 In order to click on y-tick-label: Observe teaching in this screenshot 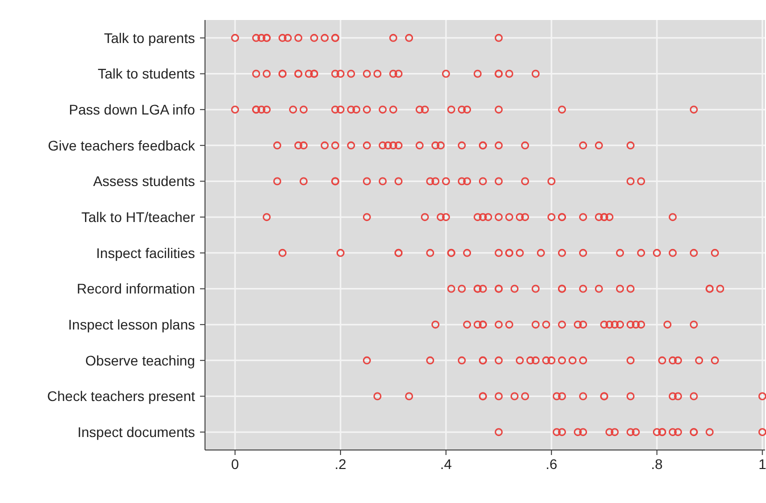, I will do `click(140, 360)`.